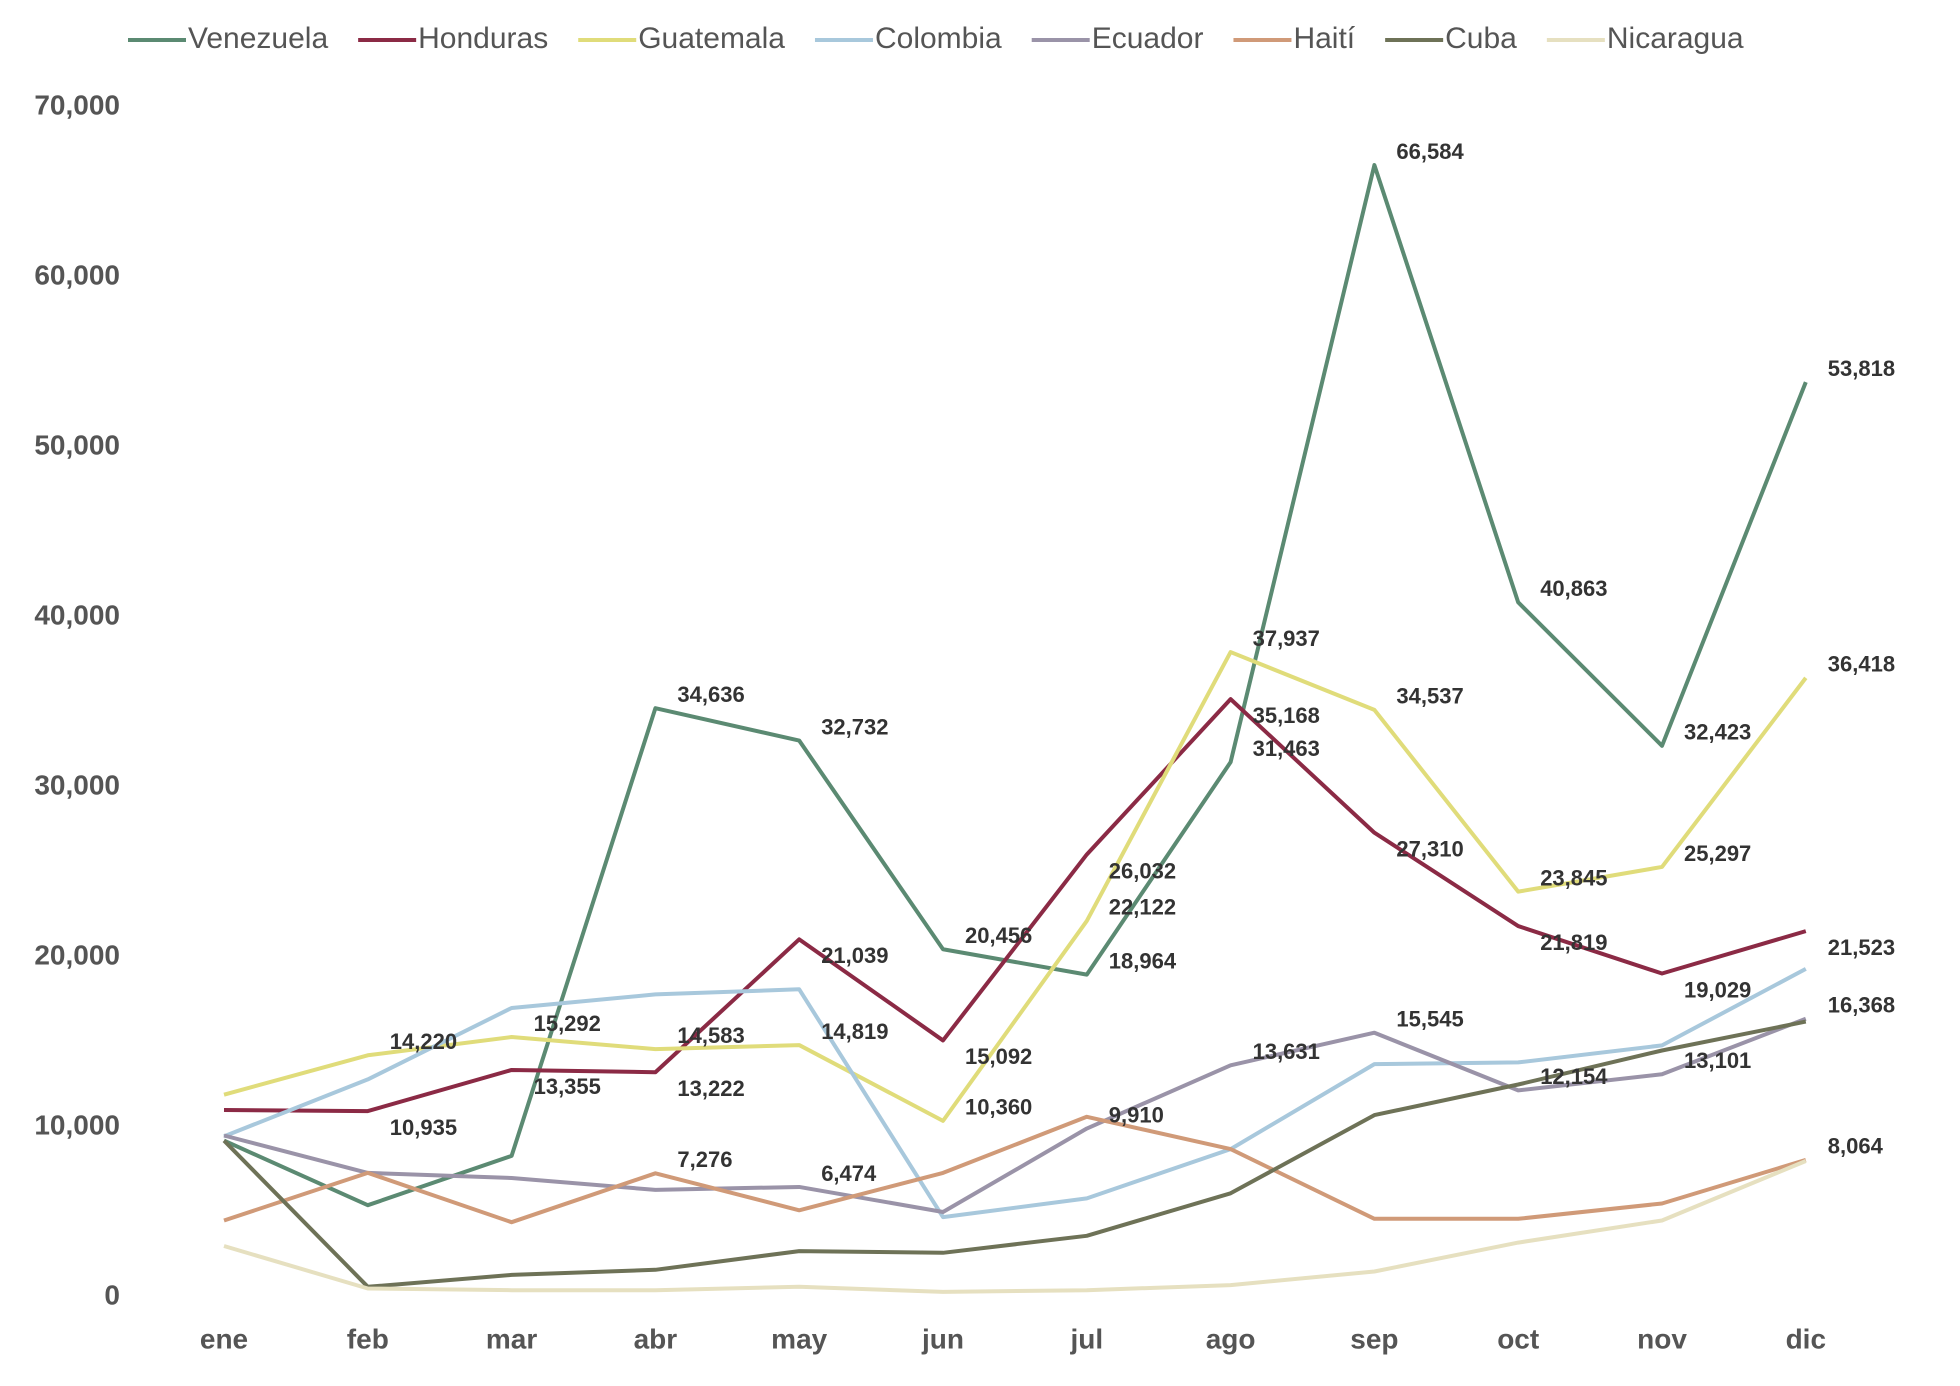 This screenshot has width=1960, height=1386. Describe the element at coordinates (77, 954) in the screenshot. I see `y-tick-label: 20,000` at that location.